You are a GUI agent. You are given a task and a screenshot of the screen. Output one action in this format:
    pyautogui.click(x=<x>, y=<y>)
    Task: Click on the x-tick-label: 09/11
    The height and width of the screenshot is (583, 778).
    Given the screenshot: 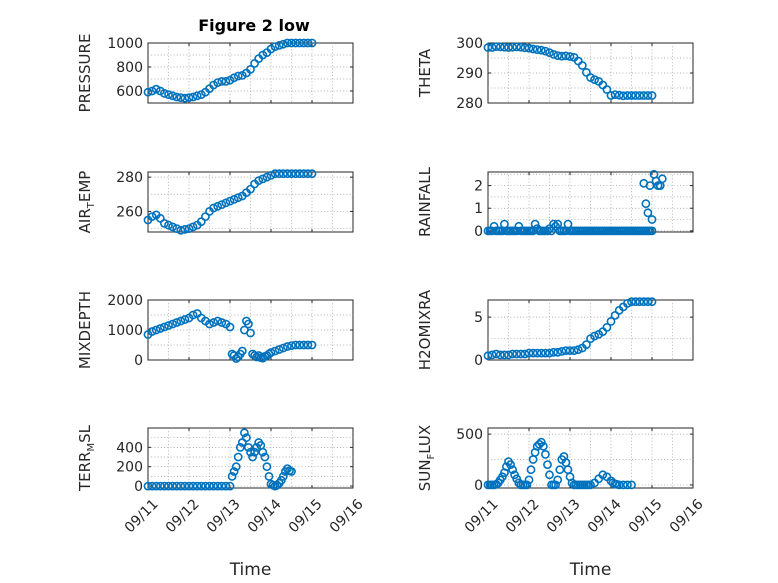 What is the action you would take?
    pyautogui.click(x=482, y=516)
    